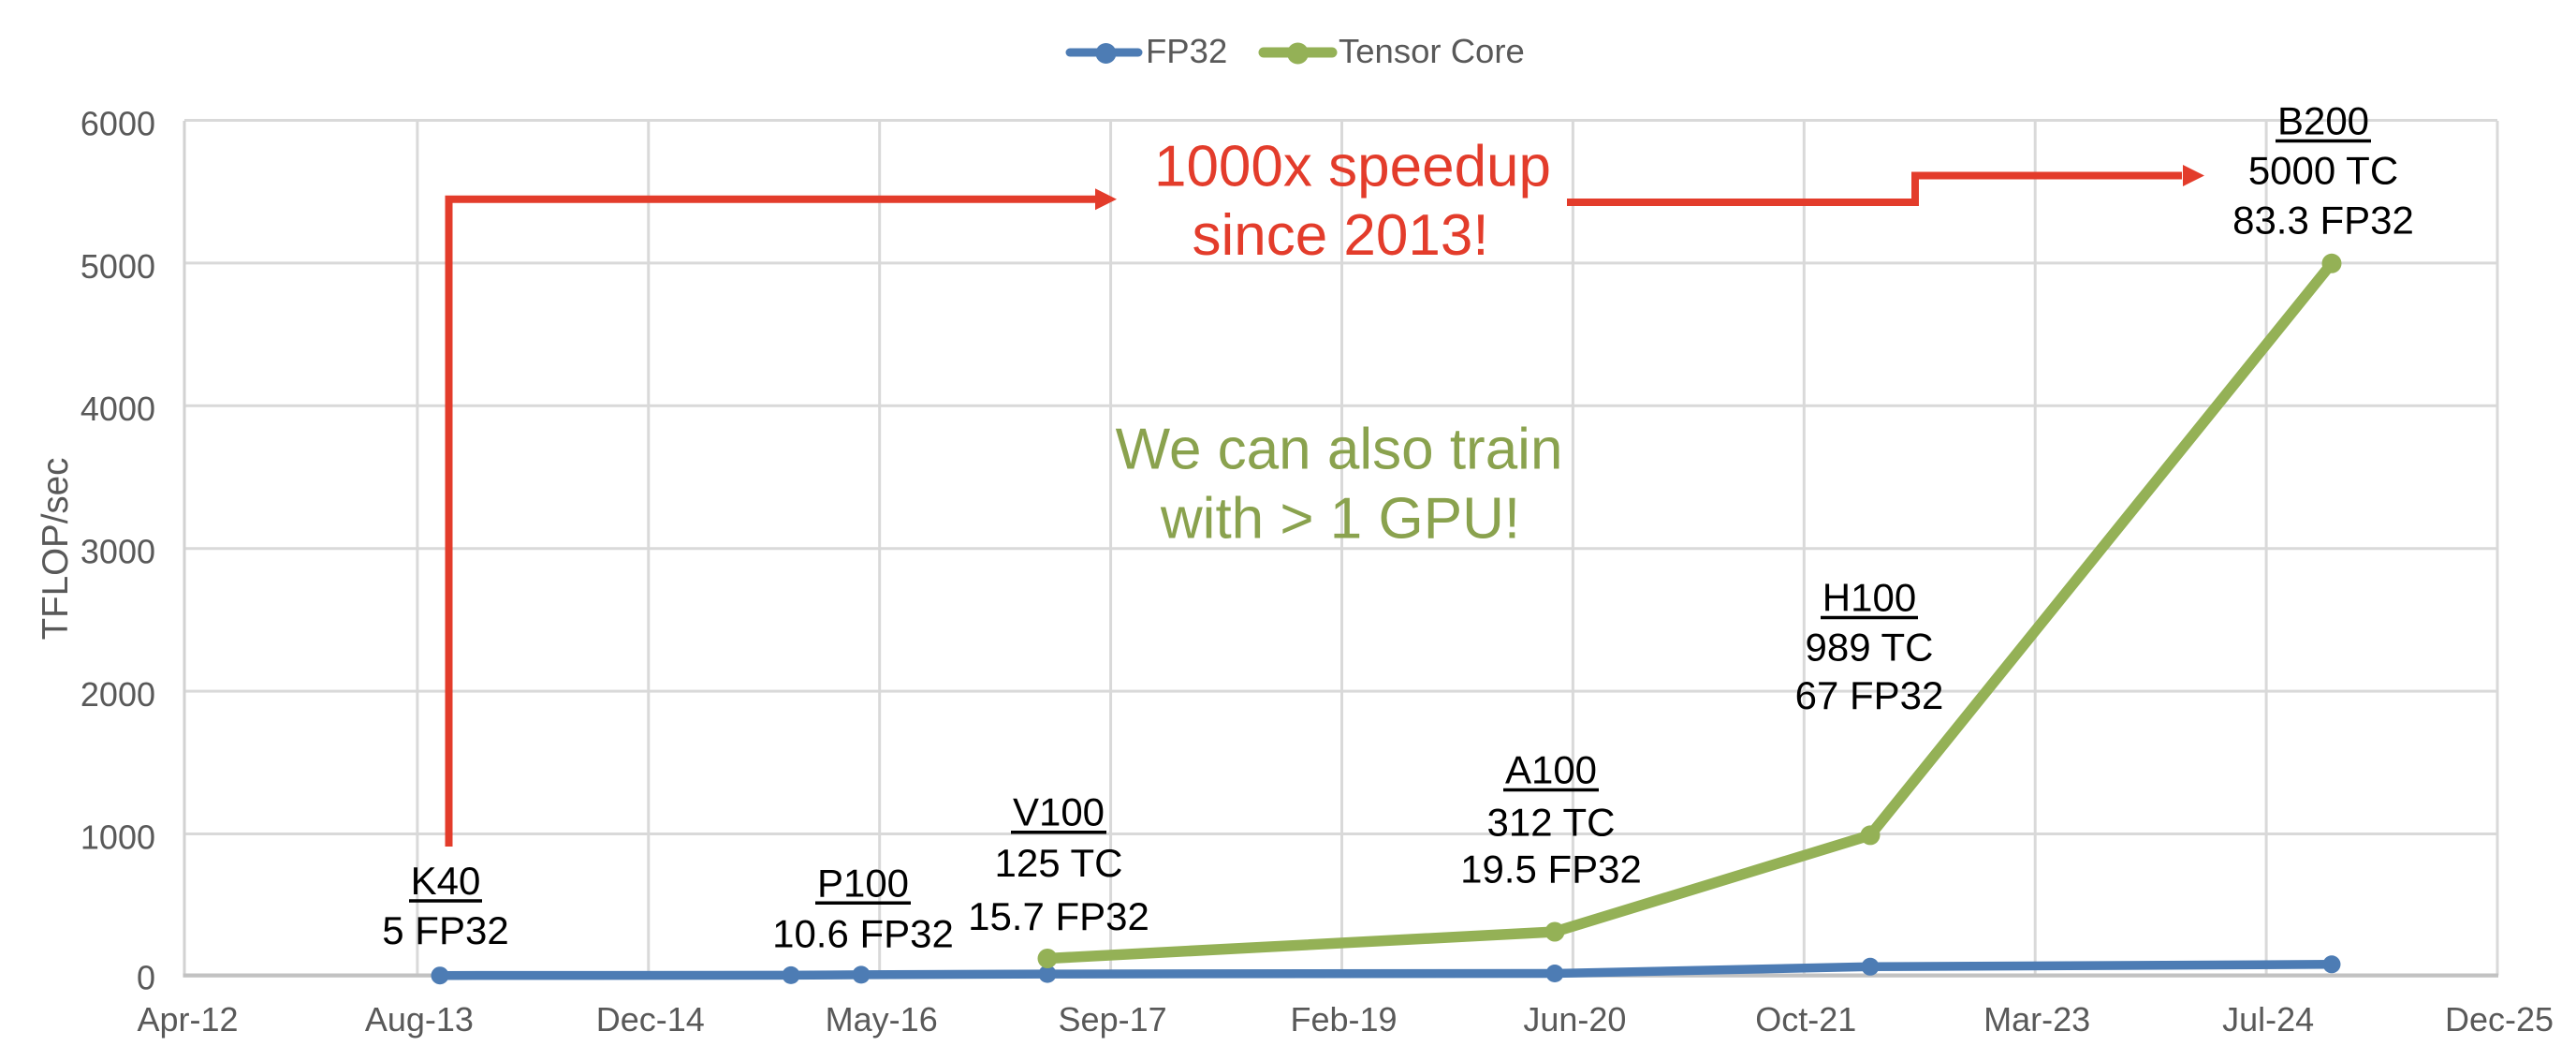 The height and width of the screenshot is (1061, 2576). Describe the element at coordinates (863, 883) in the screenshot. I see `svg-text: P100` at that location.